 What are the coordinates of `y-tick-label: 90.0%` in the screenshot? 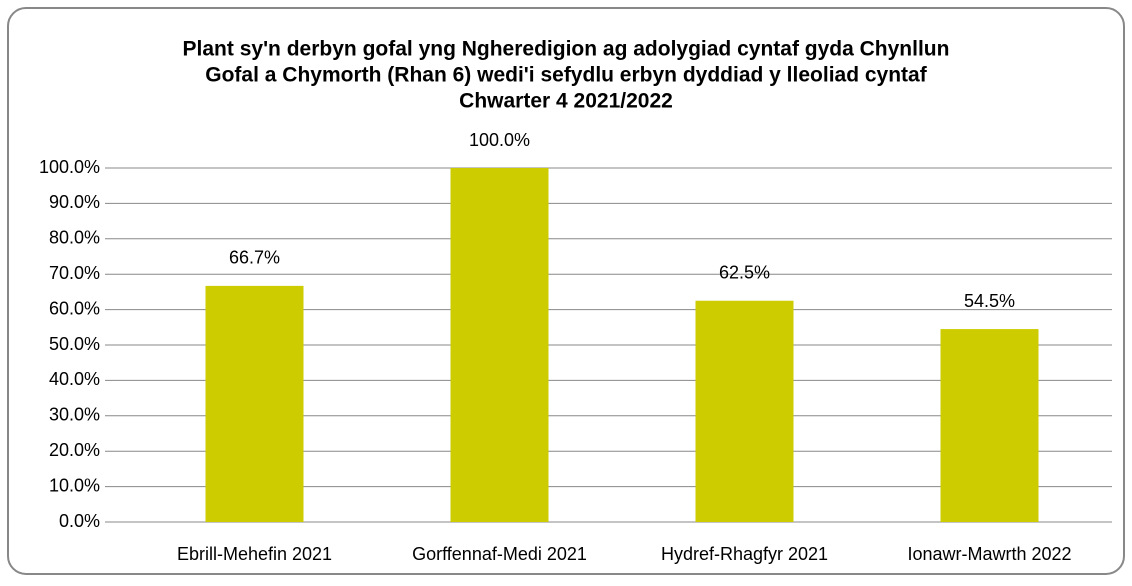 It's located at (74, 202).